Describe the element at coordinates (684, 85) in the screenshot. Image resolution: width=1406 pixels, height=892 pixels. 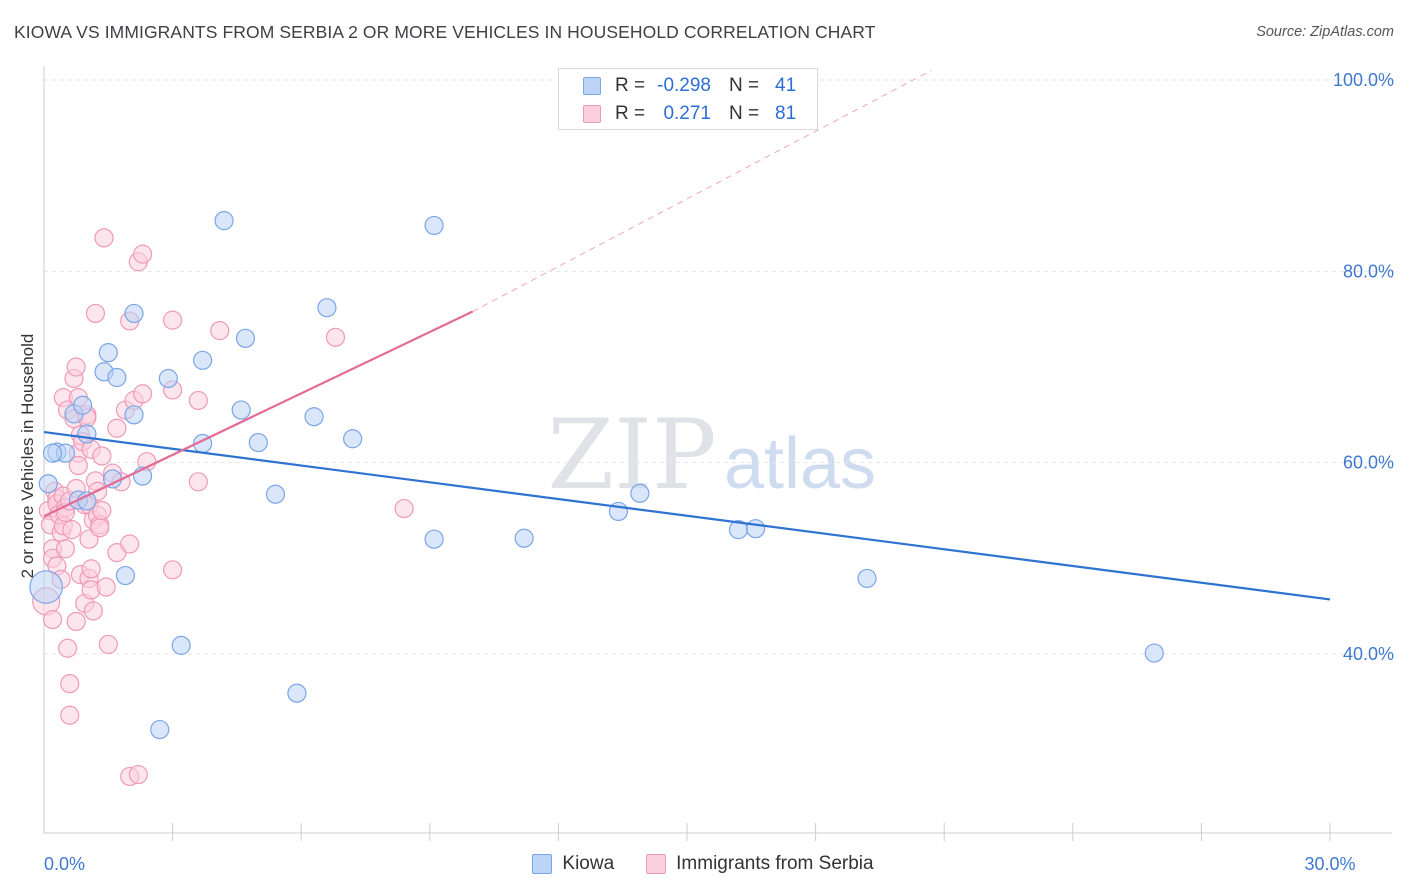
I see `r-value: -0.298` at that location.